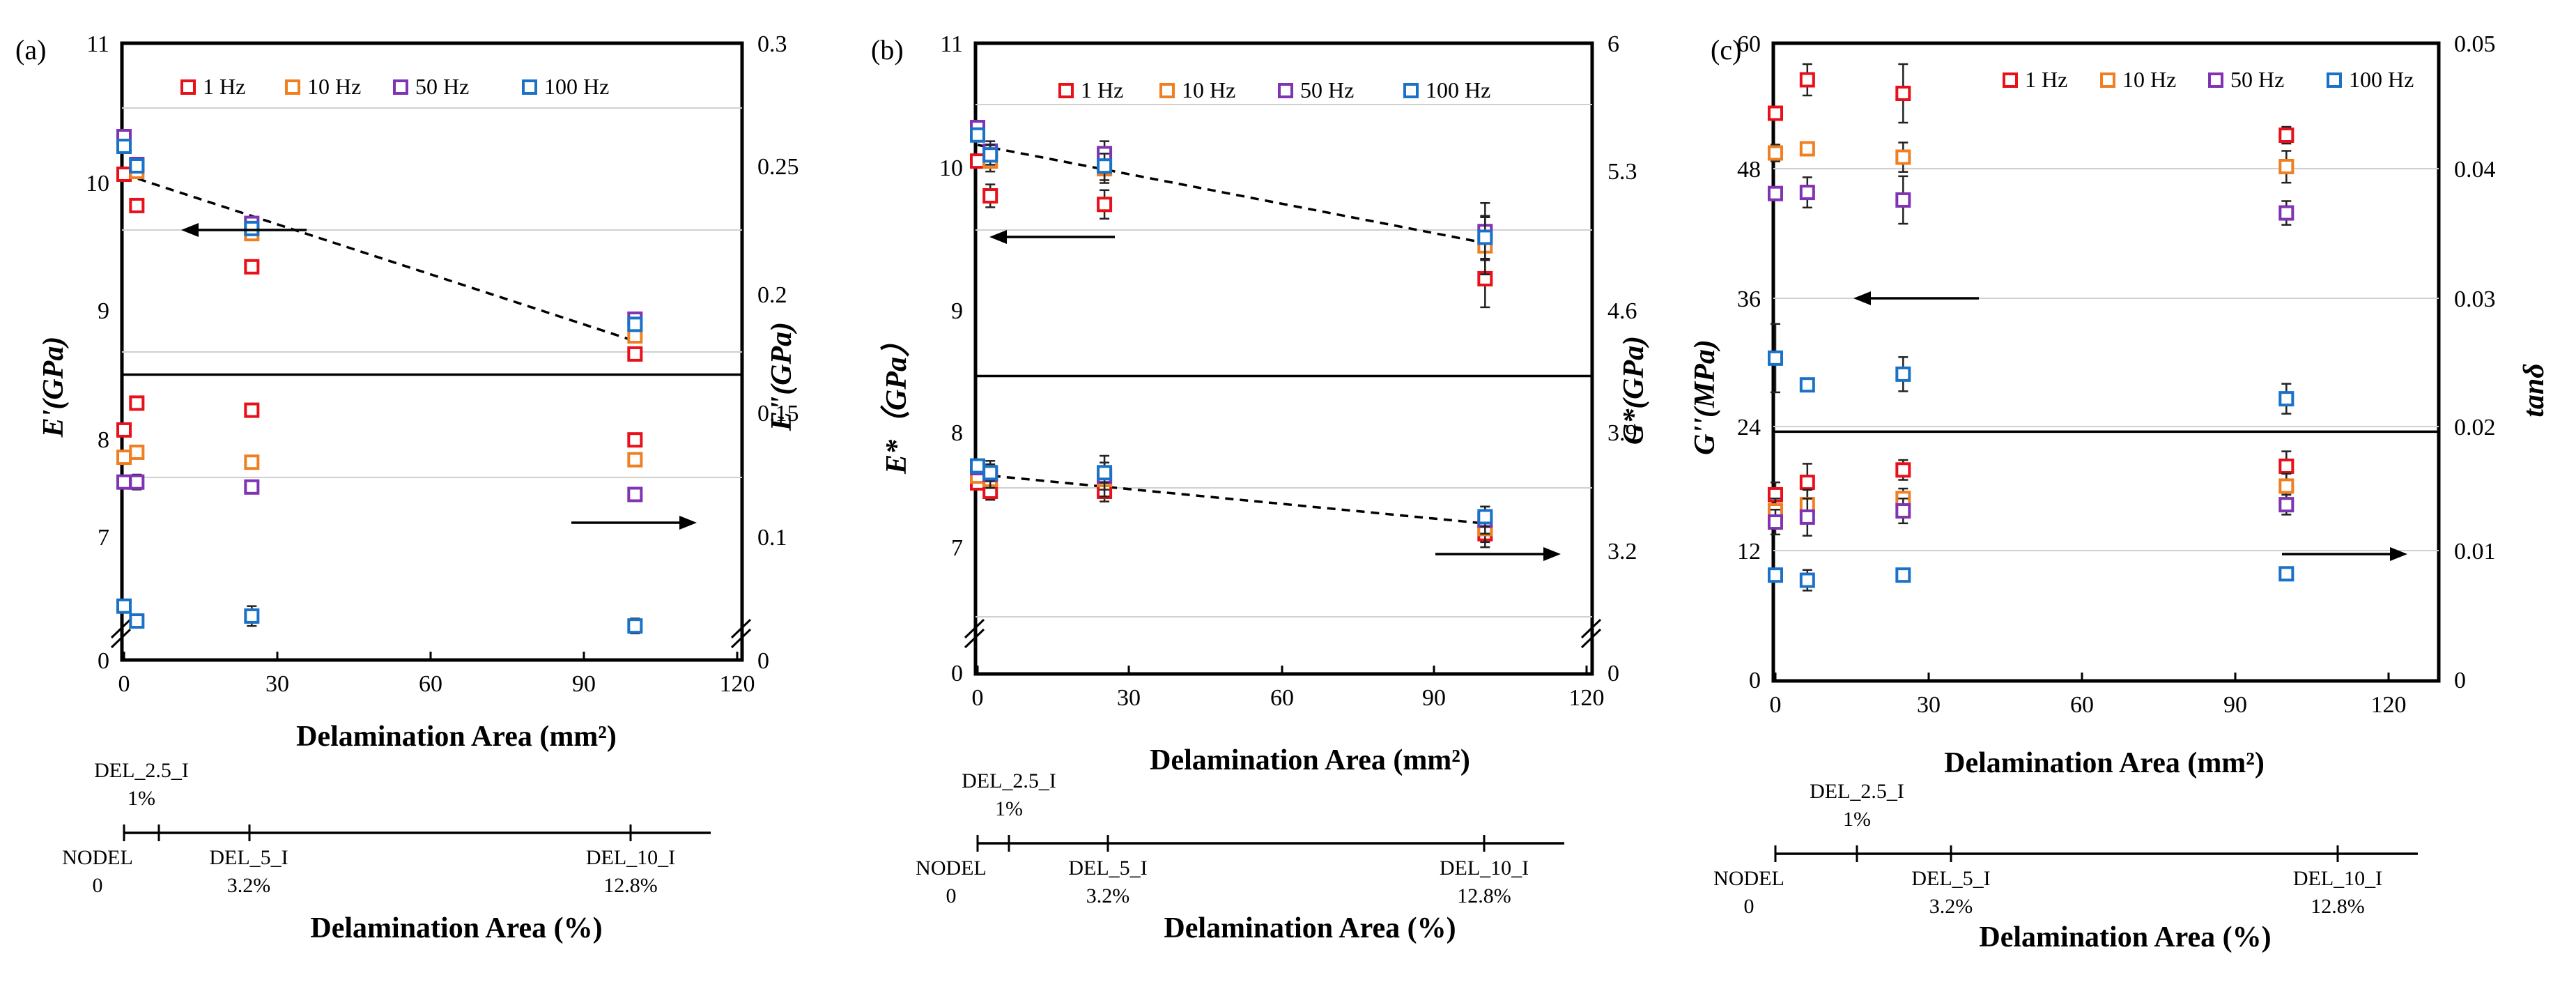 Image resolution: width=2576 pixels, height=982 pixels. I want to click on left-arrow-head, so click(190, 230).